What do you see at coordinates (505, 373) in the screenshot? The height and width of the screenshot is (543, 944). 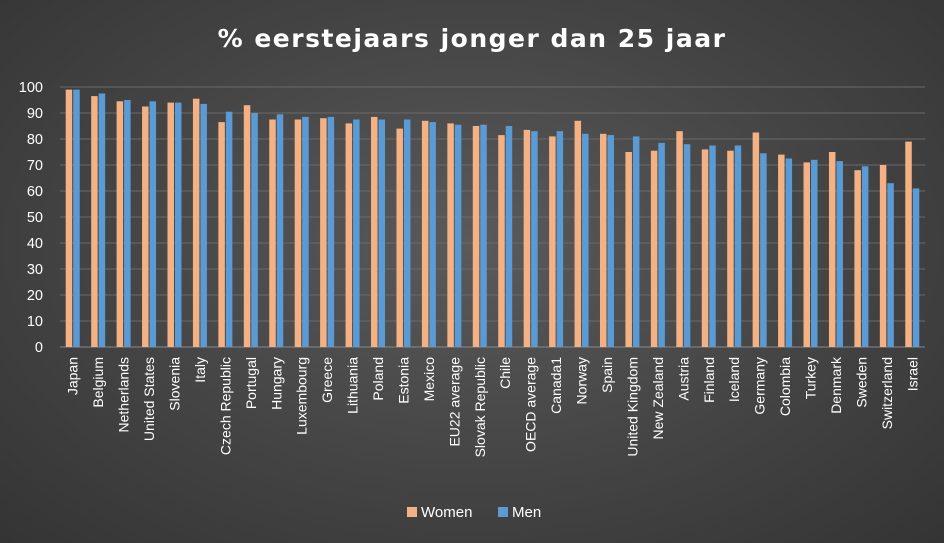 I see `x-tick-label: Chile` at bounding box center [505, 373].